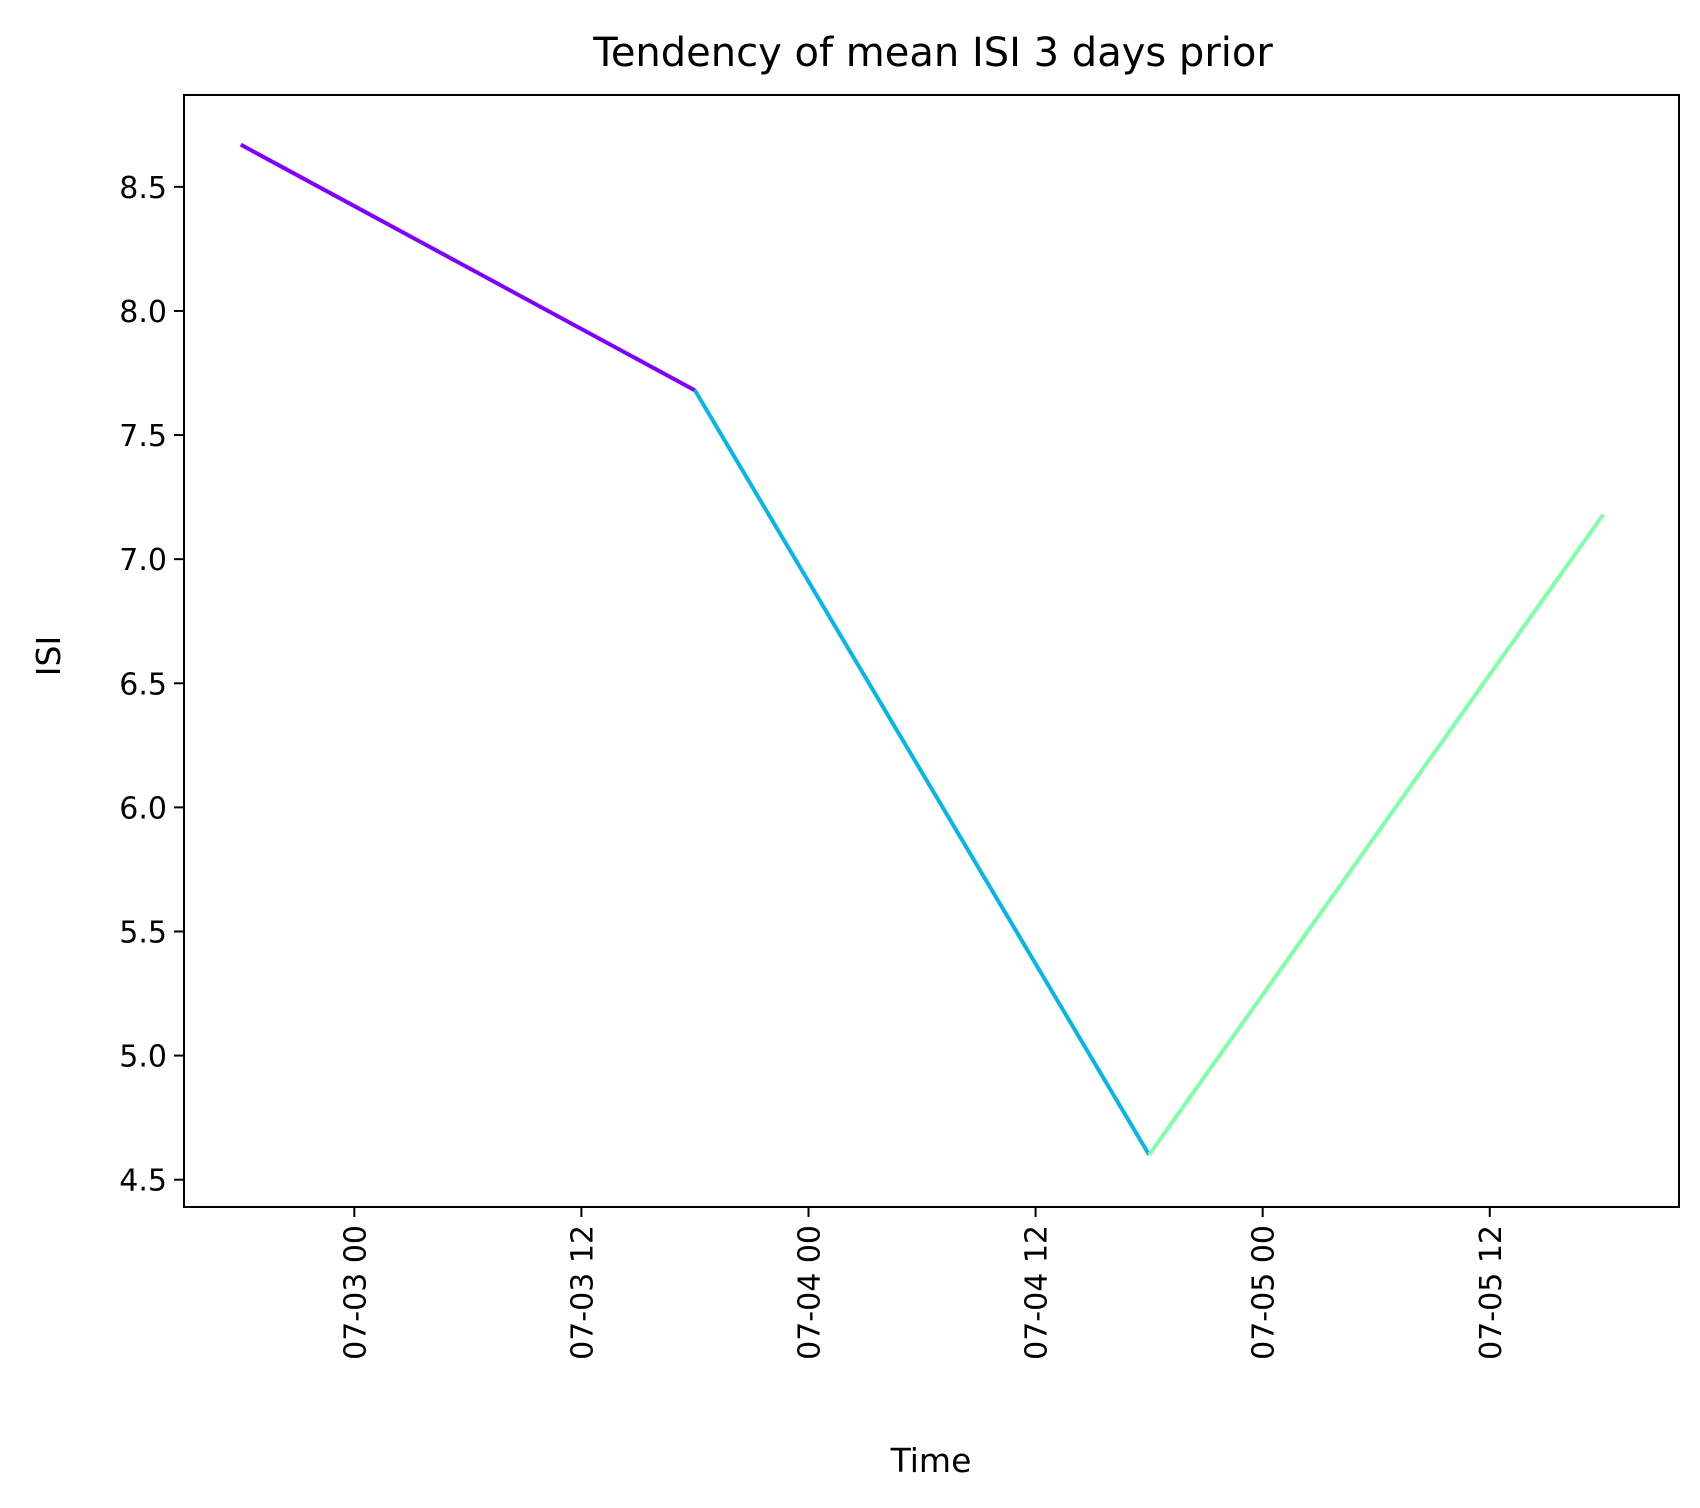 The image size is (1700, 1508). What do you see at coordinates (582, 1292) in the screenshot?
I see `x-tick-label: 07-03 12` at bounding box center [582, 1292].